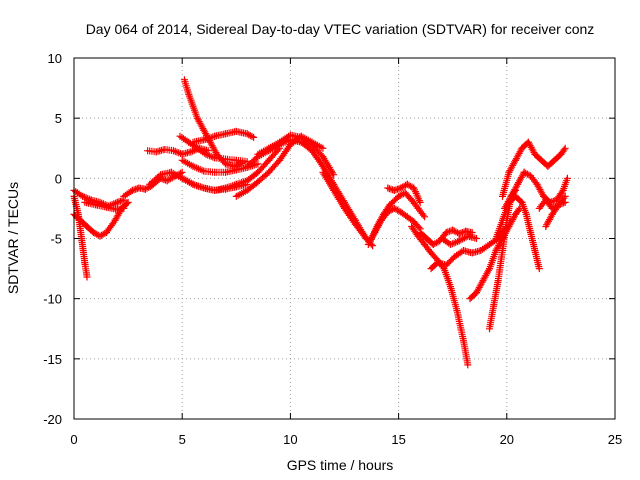 The width and height of the screenshot is (640, 480). What do you see at coordinates (52, 359) in the screenshot?
I see `y-tick-label: -15` at bounding box center [52, 359].